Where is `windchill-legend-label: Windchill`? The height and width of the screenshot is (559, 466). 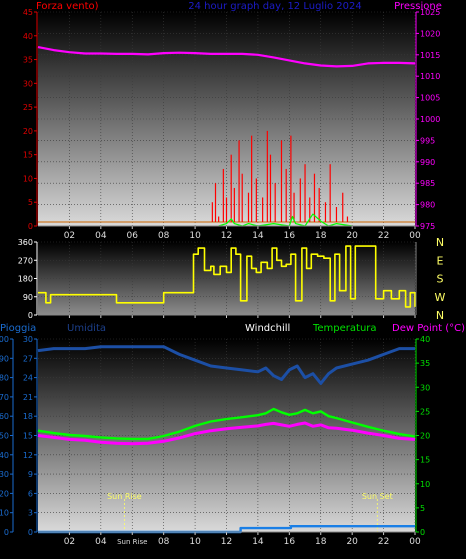
windchill-legend-label: Windchill is located at coordinates (267, 328).